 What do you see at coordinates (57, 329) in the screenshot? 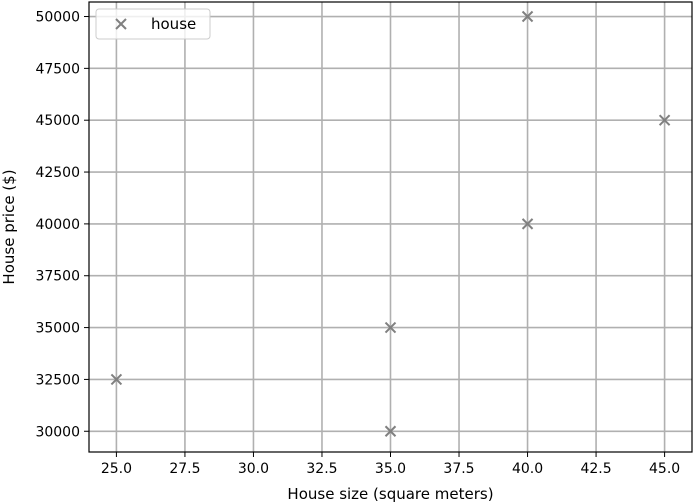
I see `y-tick-label: 35000` at bounding box center [57, 329].